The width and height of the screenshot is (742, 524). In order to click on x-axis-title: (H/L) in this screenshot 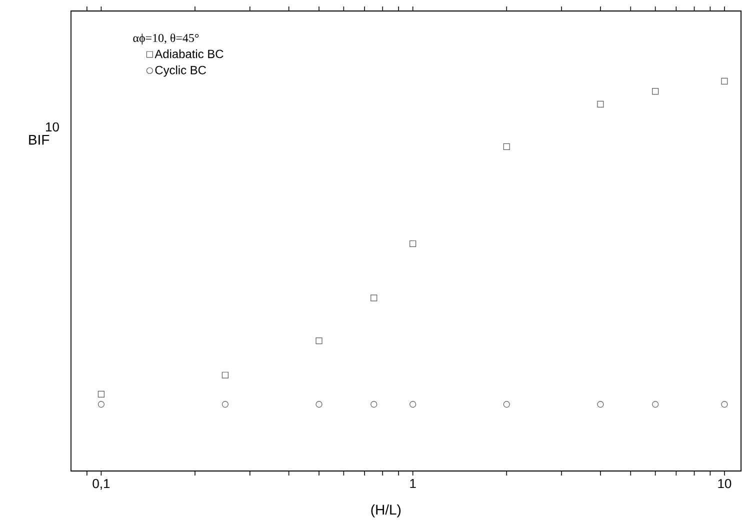, I will do `click(386, 511)`.